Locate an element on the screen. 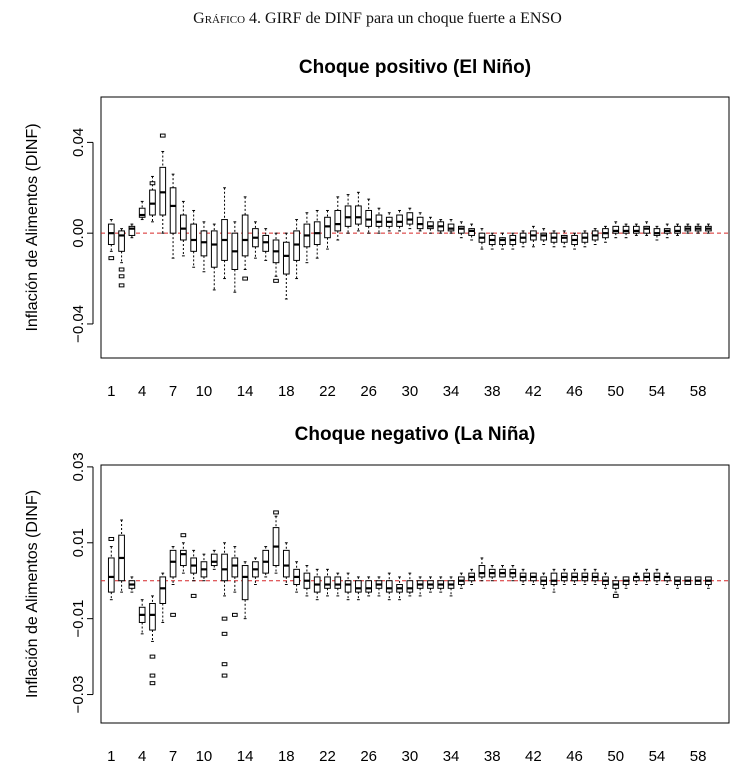 The image size is (755, 779). y-tick-label: 0.01 is located at coordinates (78, 542).